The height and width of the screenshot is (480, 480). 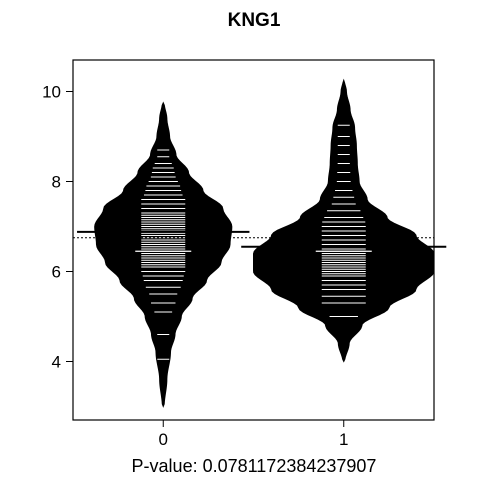 What do you see at coordinates (56, 272) in the screenshot?
I see `y-tick-label: 6` at bounding box center [56, 272].